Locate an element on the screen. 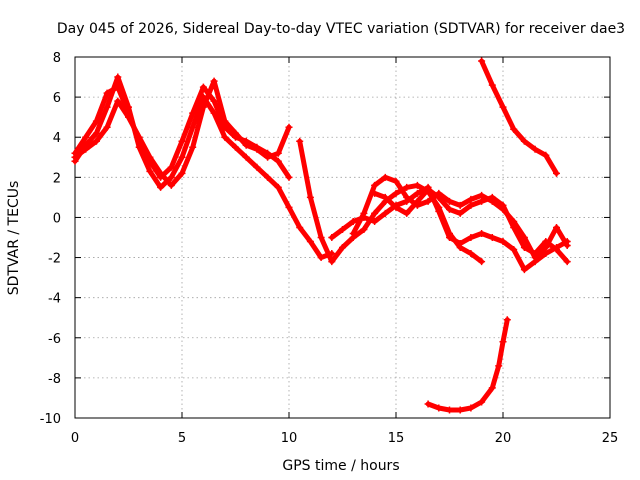 The image size is (640, 480). y-tick-label: 2 is located at coordinates (57, 178).